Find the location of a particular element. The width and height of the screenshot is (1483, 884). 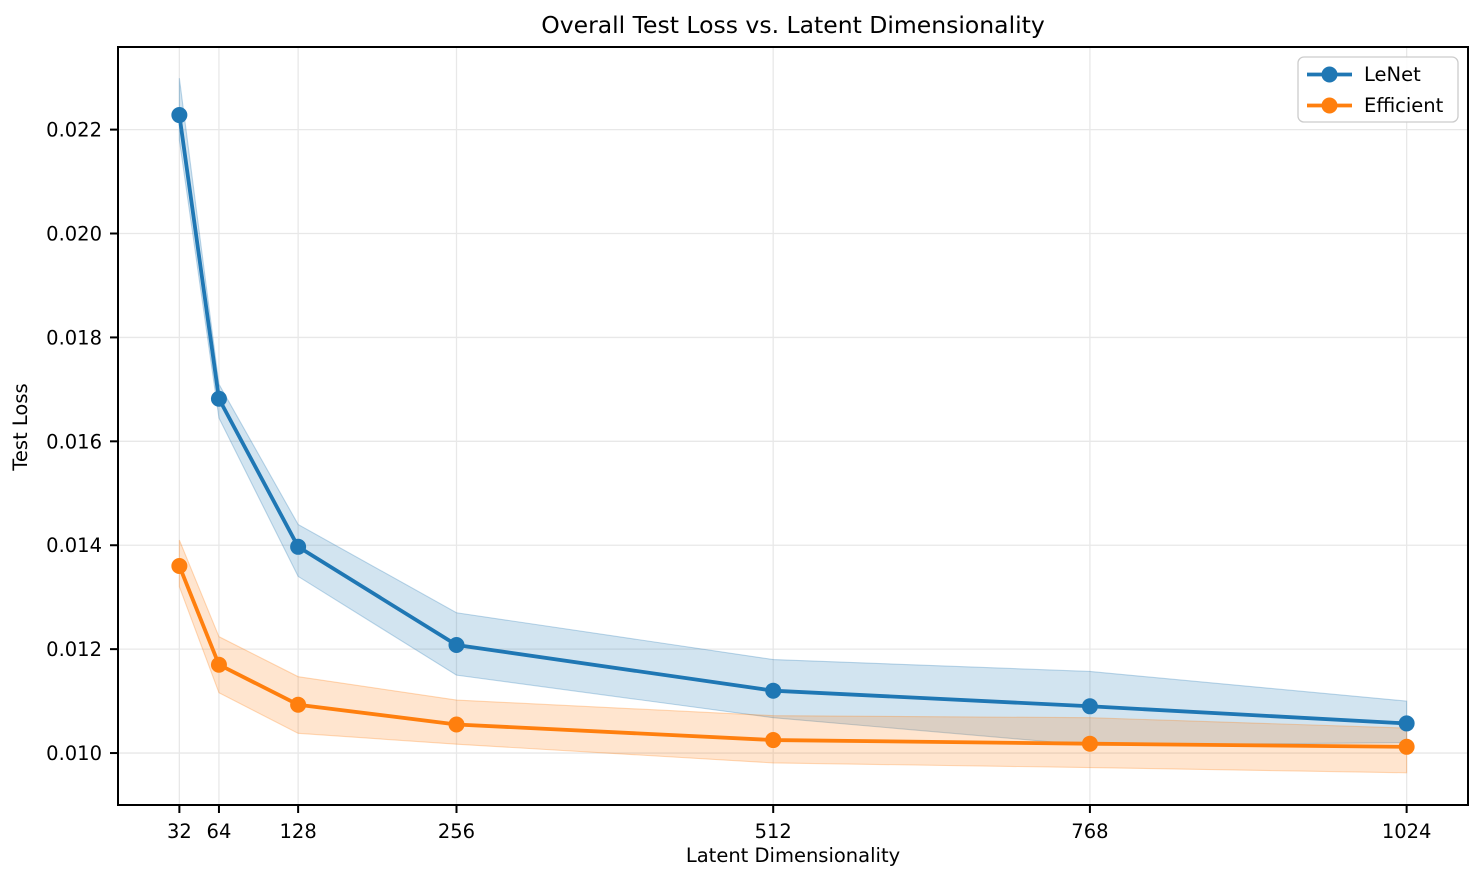

legend-item-efficient: Efficient is located at coordinates (1375, 105).